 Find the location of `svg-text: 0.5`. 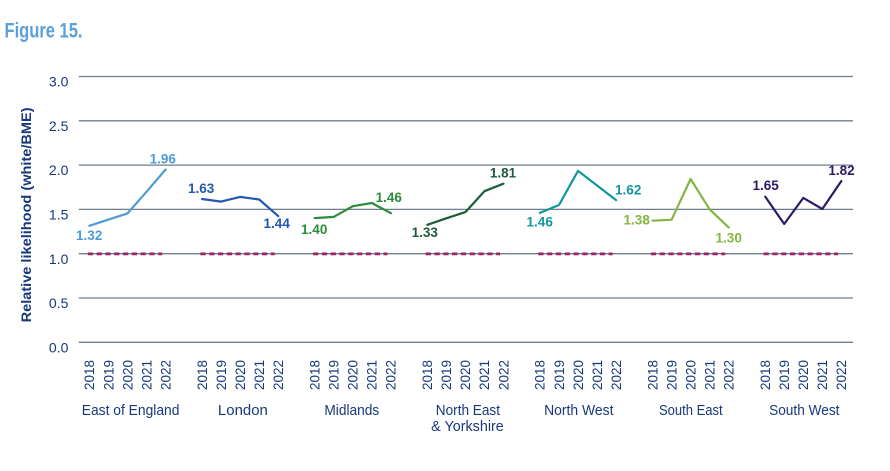

svg-text: 0.5 is located at coordinates (59, 303).